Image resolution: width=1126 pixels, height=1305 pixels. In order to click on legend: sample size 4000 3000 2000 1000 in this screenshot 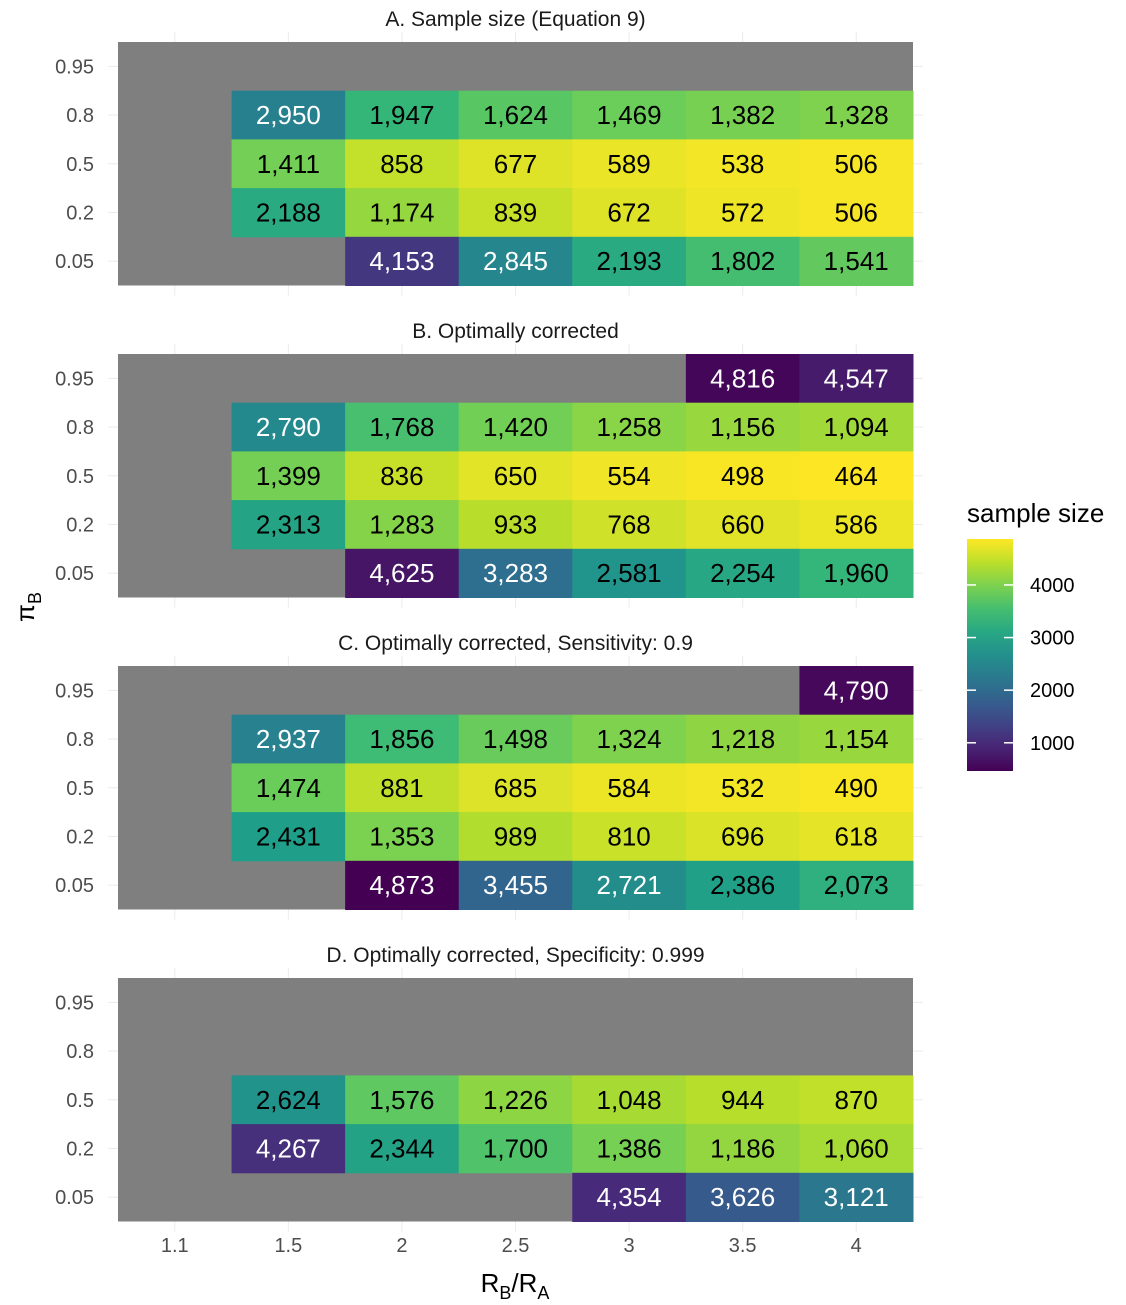, I will do `click(1035, 634)`.